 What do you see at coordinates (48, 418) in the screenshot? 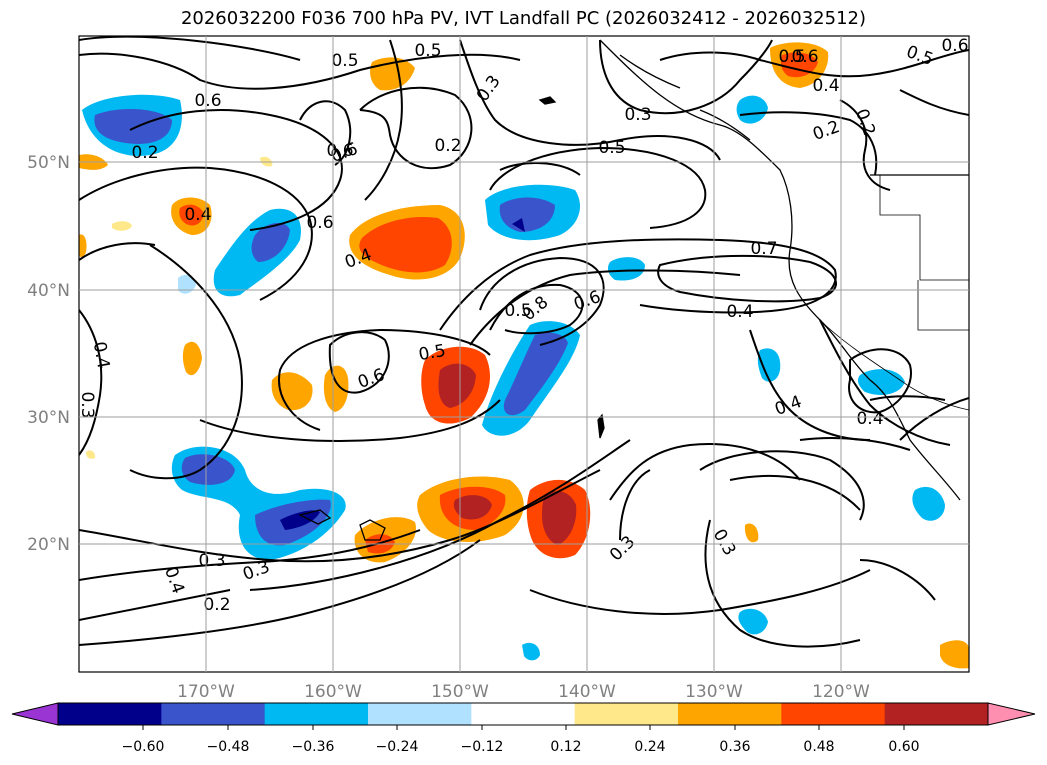
I see `lat-label: 30°N` at bounding box center [48, 418].